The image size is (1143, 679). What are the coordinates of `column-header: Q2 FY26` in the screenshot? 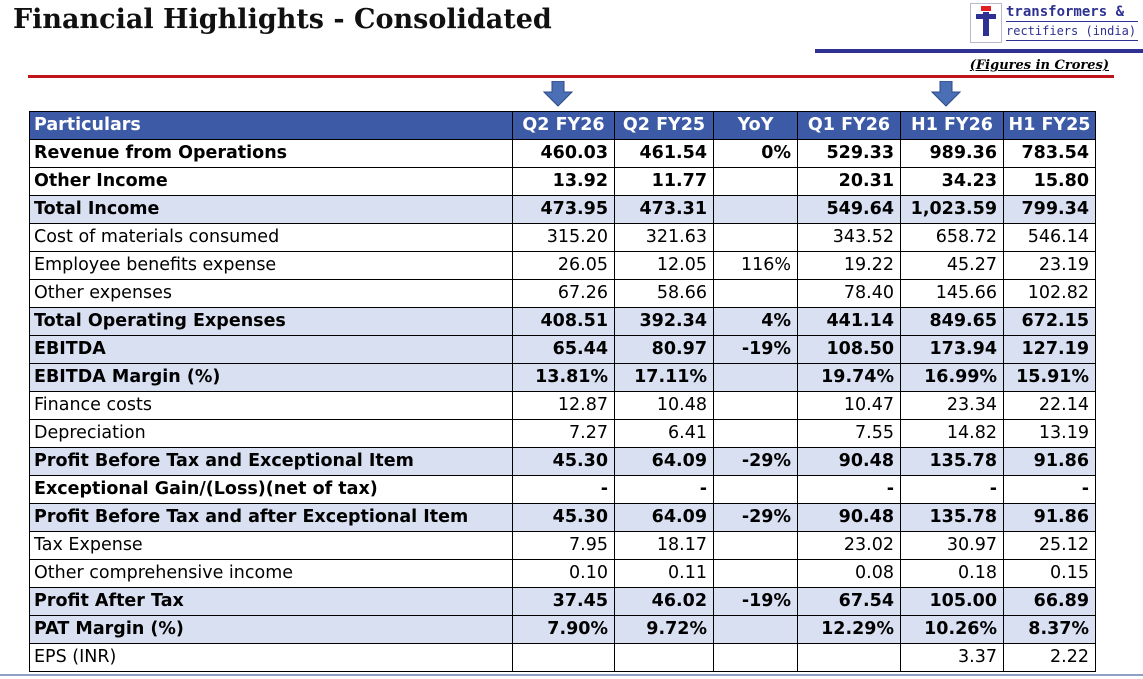 It's located at (563, 125).